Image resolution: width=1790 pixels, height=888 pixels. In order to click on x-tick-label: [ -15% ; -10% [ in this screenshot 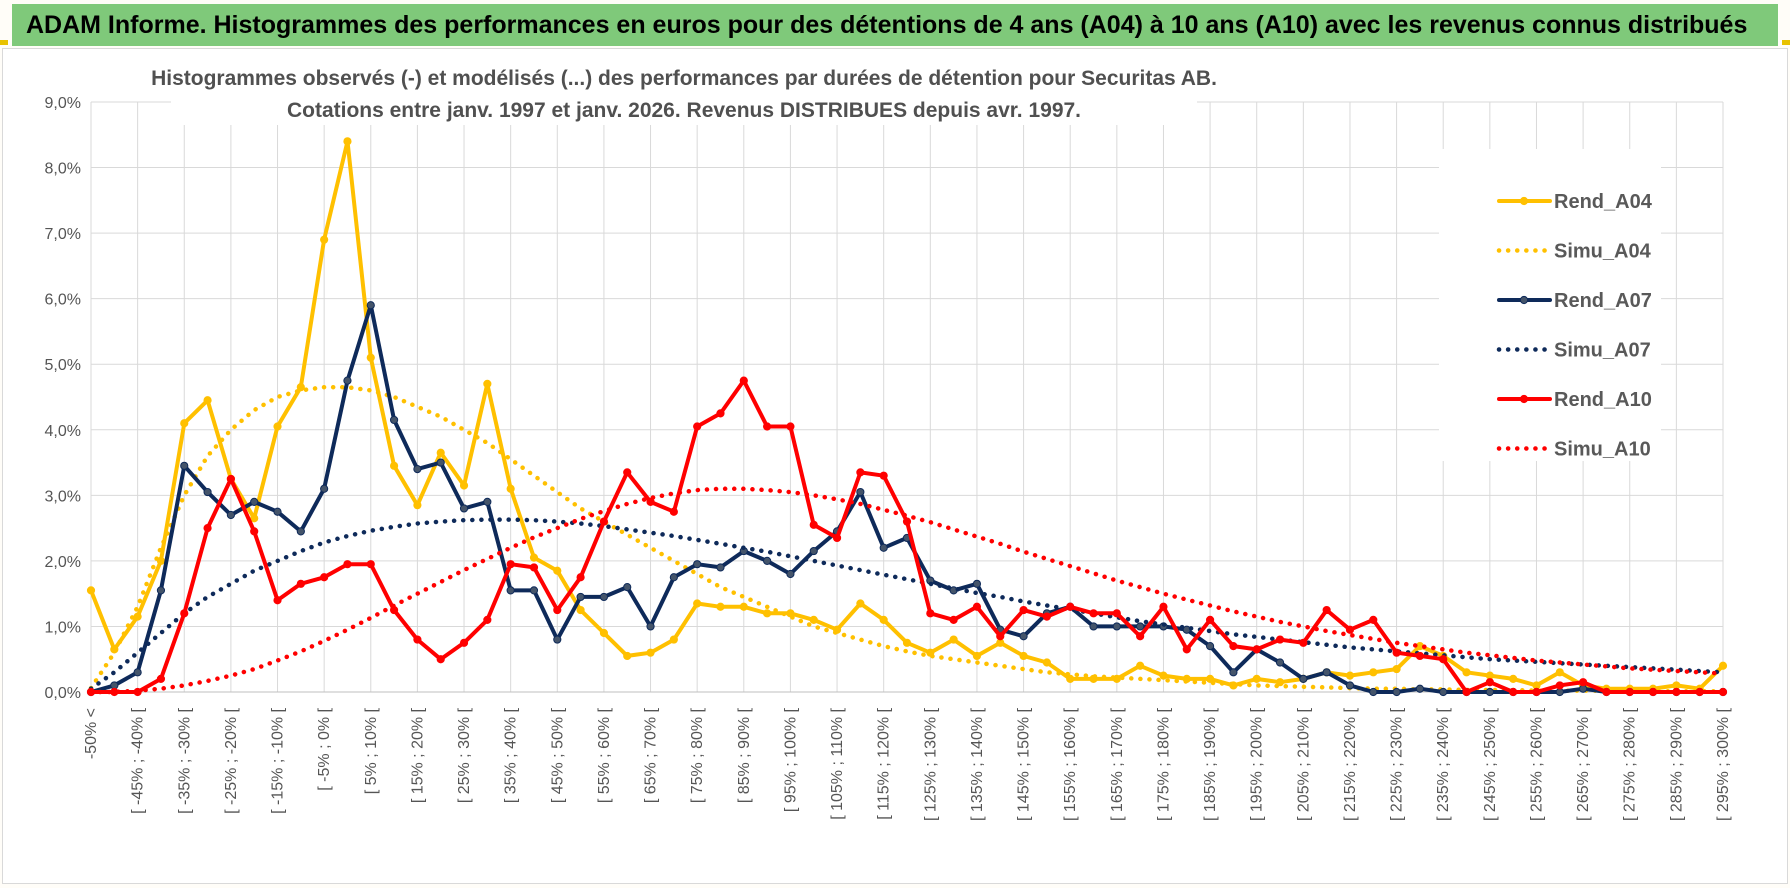, I will do `click(278, 760)`.